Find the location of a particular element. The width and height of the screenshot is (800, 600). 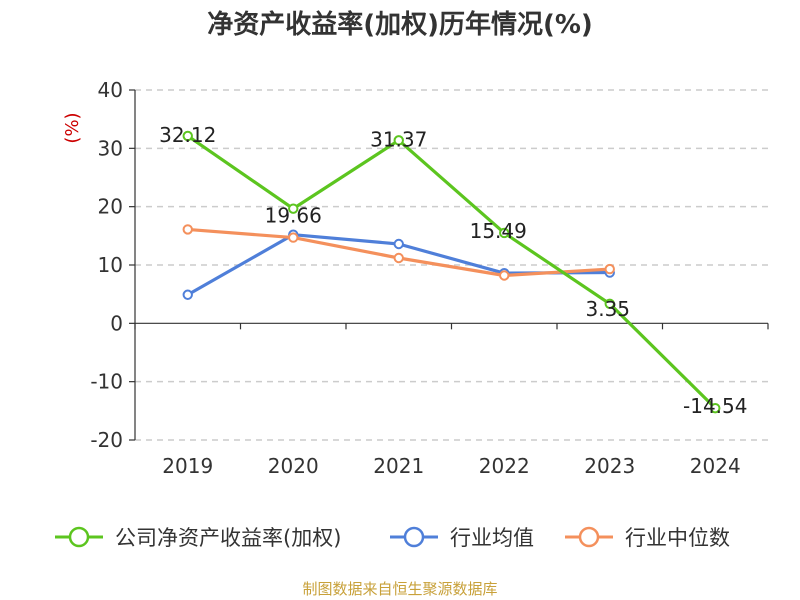

source-note: 制图数据来自恒生聚源数据库 is located at coordinates (400, 589).